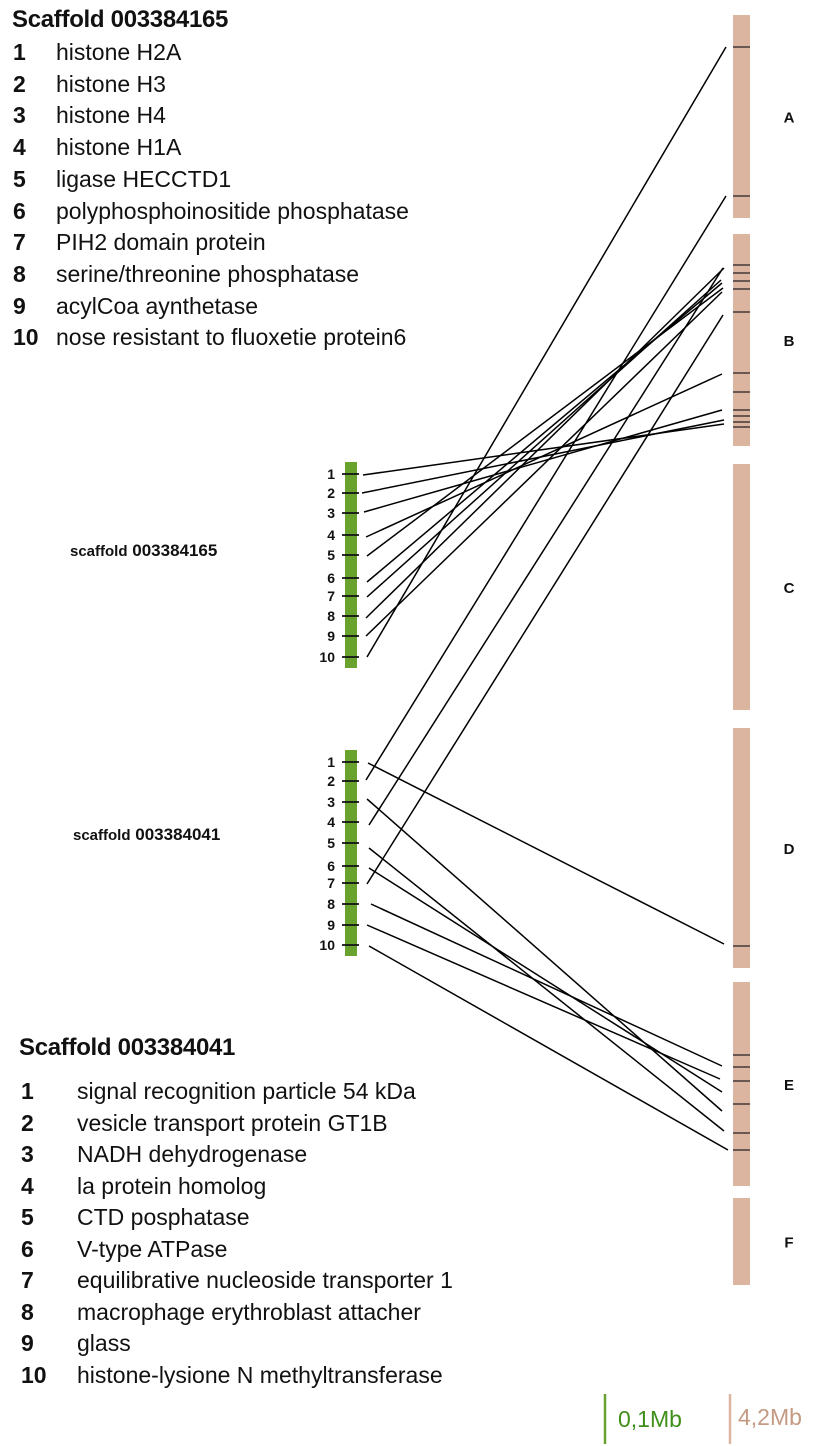  What do you see at coordinates (770, 1417) in the screenshot?
I see `scale-bar-chromosome-label: 4,2Mb` at bounding box center [770, 1417].